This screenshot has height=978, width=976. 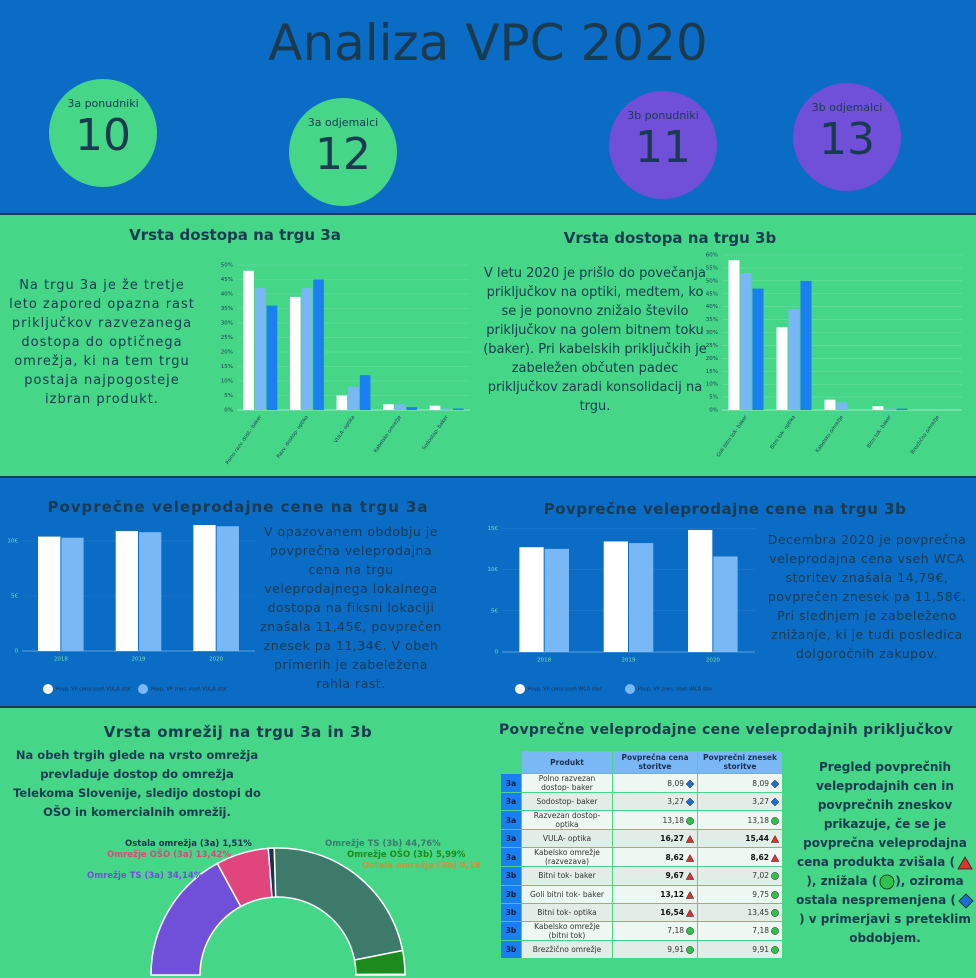 I want to click on kpi-circle: 3a odjemalci 12, so click(x=343, y=152).